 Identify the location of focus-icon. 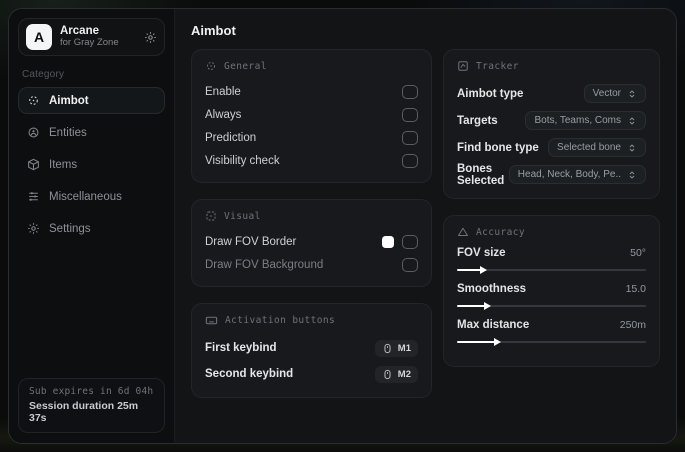
(211, 216).